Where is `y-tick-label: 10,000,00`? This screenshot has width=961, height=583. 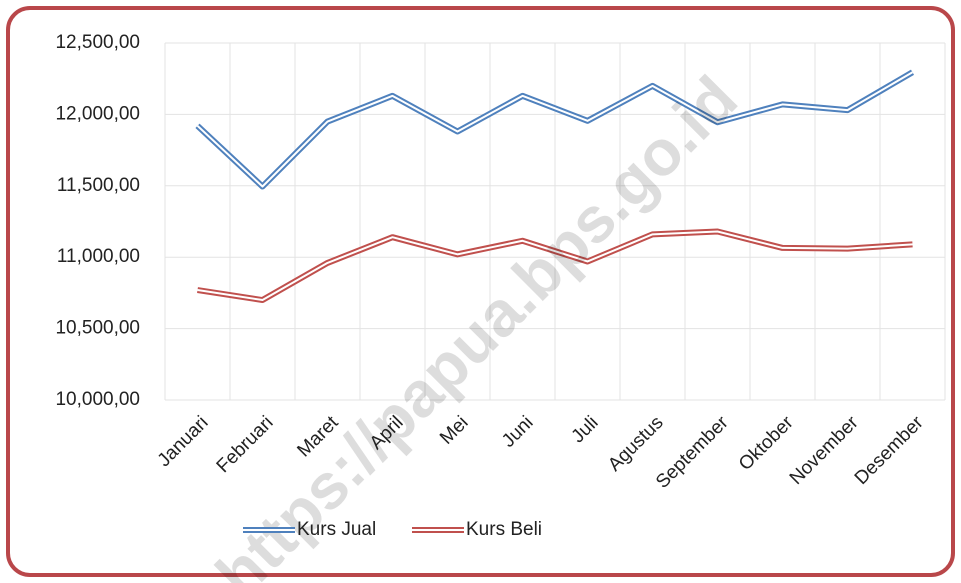
y-tick-label: 10,000,00 is located at coordinates (97, 399).